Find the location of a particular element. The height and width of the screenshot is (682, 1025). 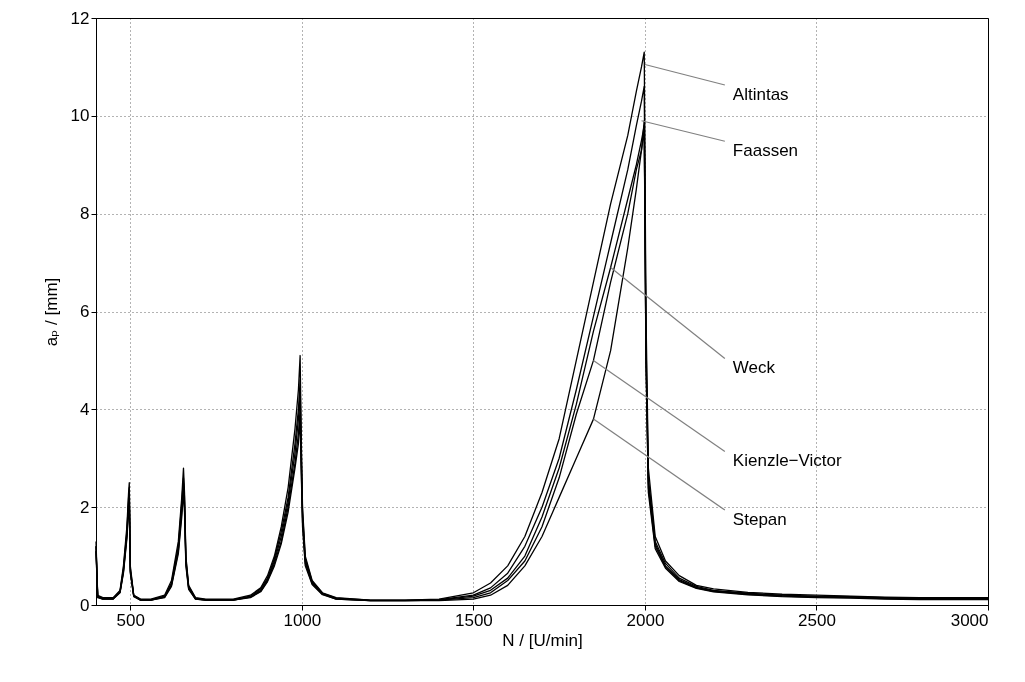

x-tick-label: 1000 is located at coordinates (302, 620).